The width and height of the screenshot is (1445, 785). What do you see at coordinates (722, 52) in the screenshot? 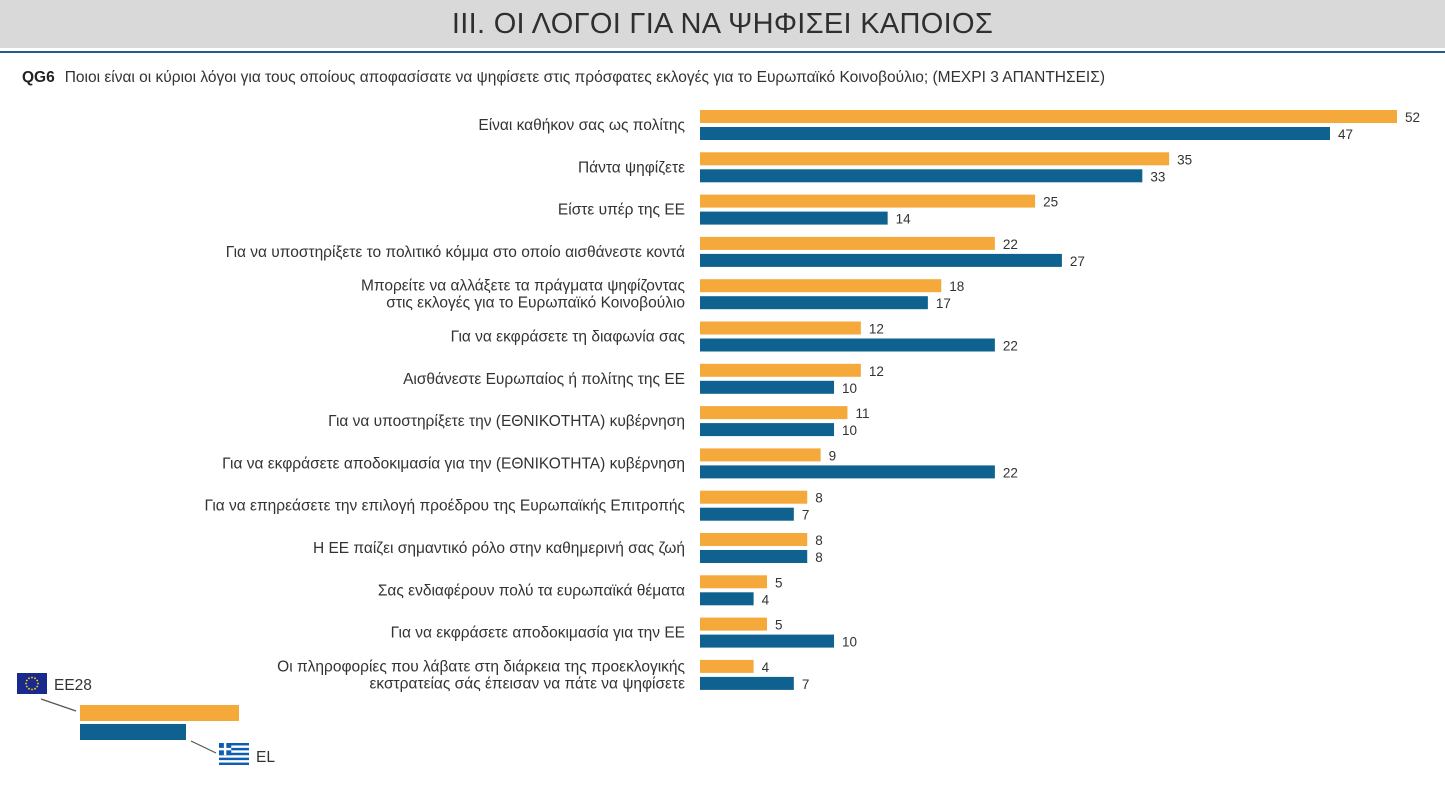
I see `header-divider` at bounding box center [722, 52].